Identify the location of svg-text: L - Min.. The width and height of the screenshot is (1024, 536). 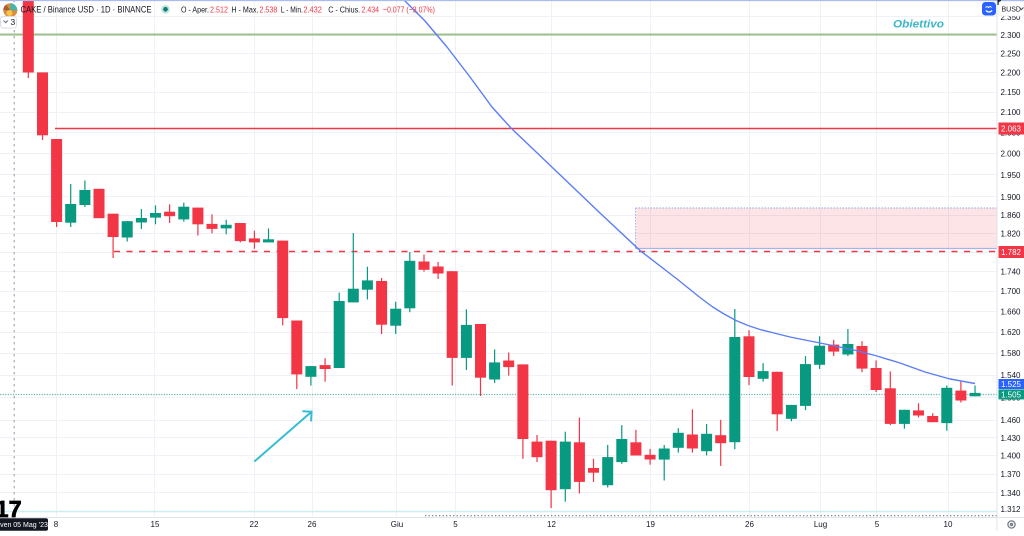
(292, 9).